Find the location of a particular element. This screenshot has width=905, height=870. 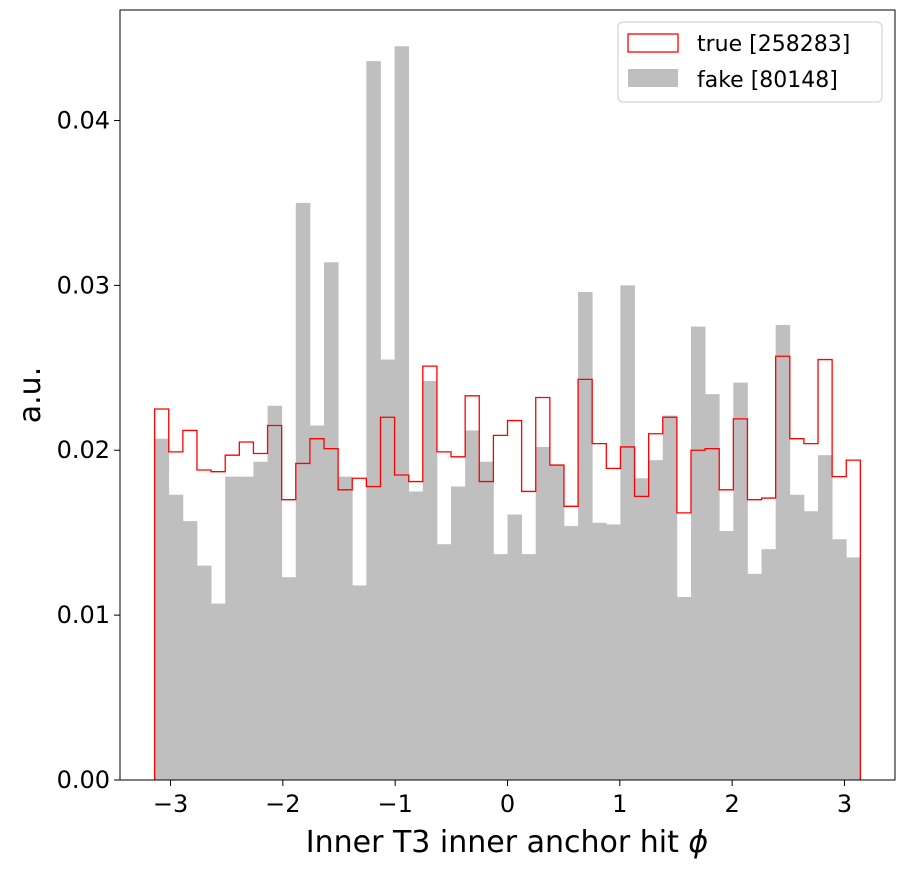

x-tick-label: 1 is located at coordinates (619, 804).